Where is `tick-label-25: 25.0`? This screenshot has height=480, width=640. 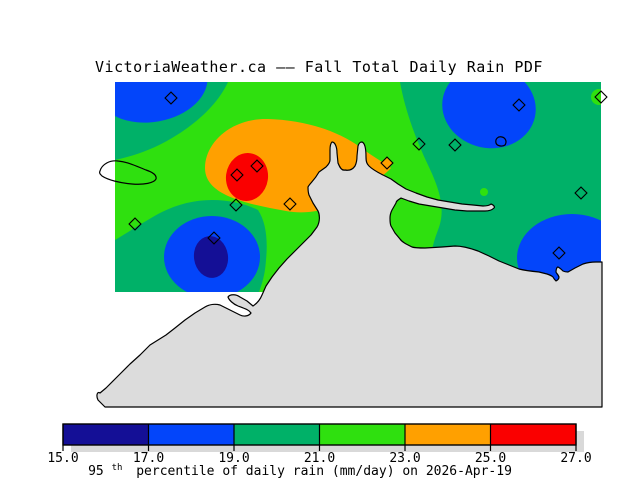
tick-label-25: 25.0 is located at coordinates (490, 458).